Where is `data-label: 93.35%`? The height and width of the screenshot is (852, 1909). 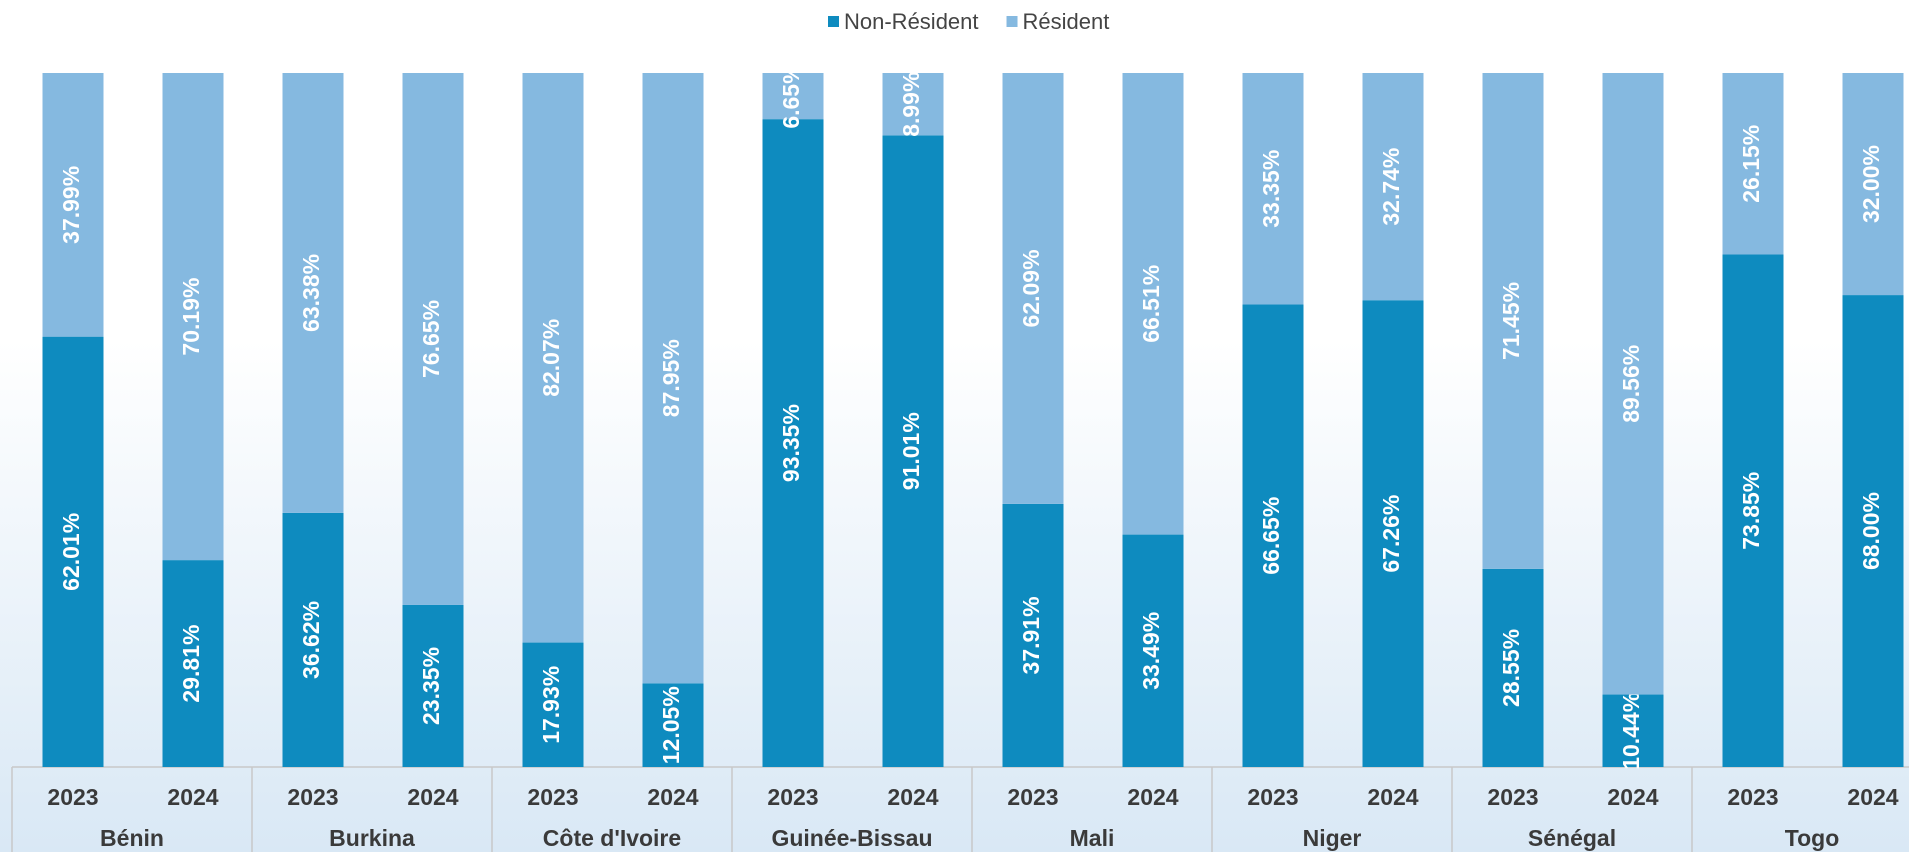 data-label: 93.35% is located at coordinates (791, 443).